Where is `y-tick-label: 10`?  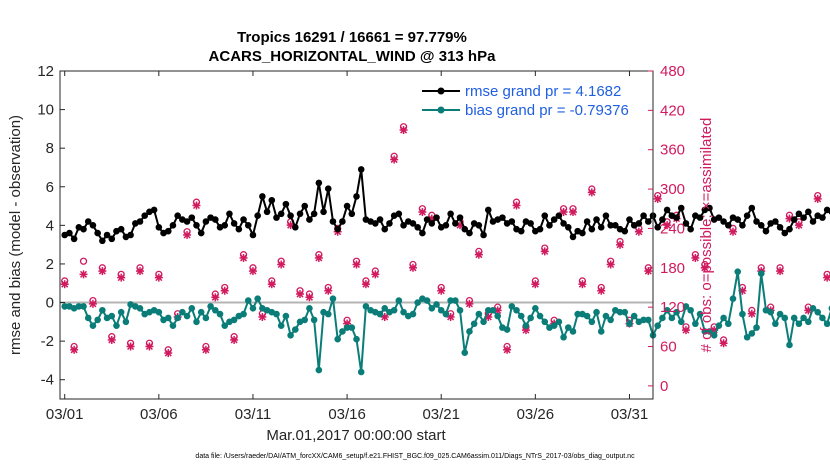 y-tick-label: 10 is located at coordinates (45, 110).